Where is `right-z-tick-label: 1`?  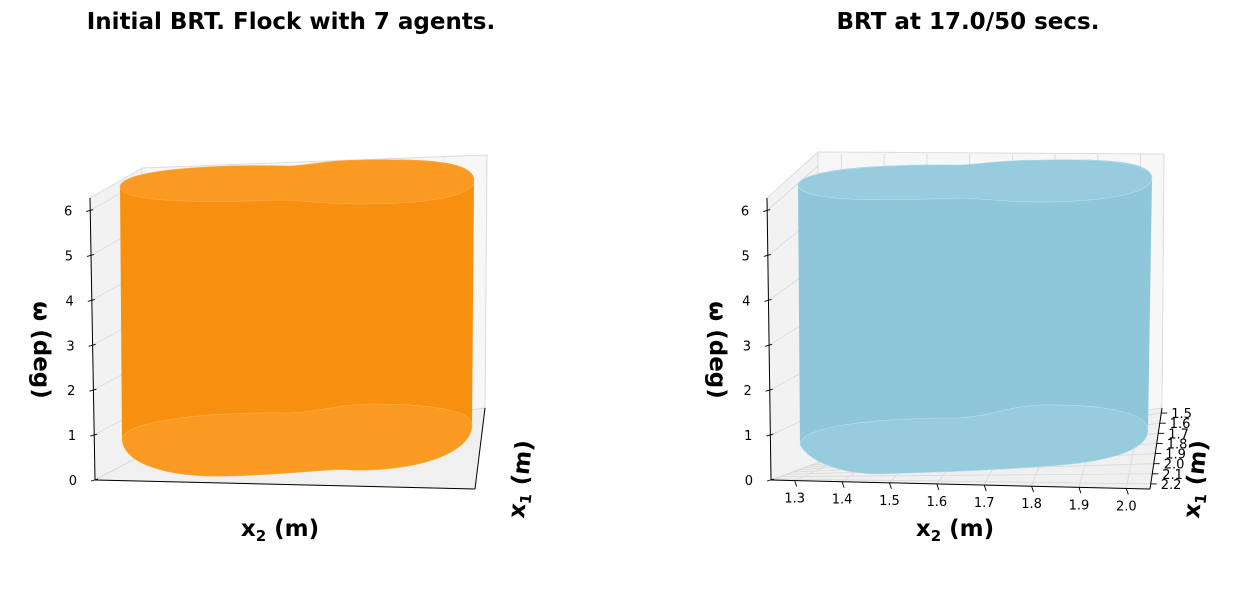 right-z-tick-label: 1 is located at coordinates (748, 436).